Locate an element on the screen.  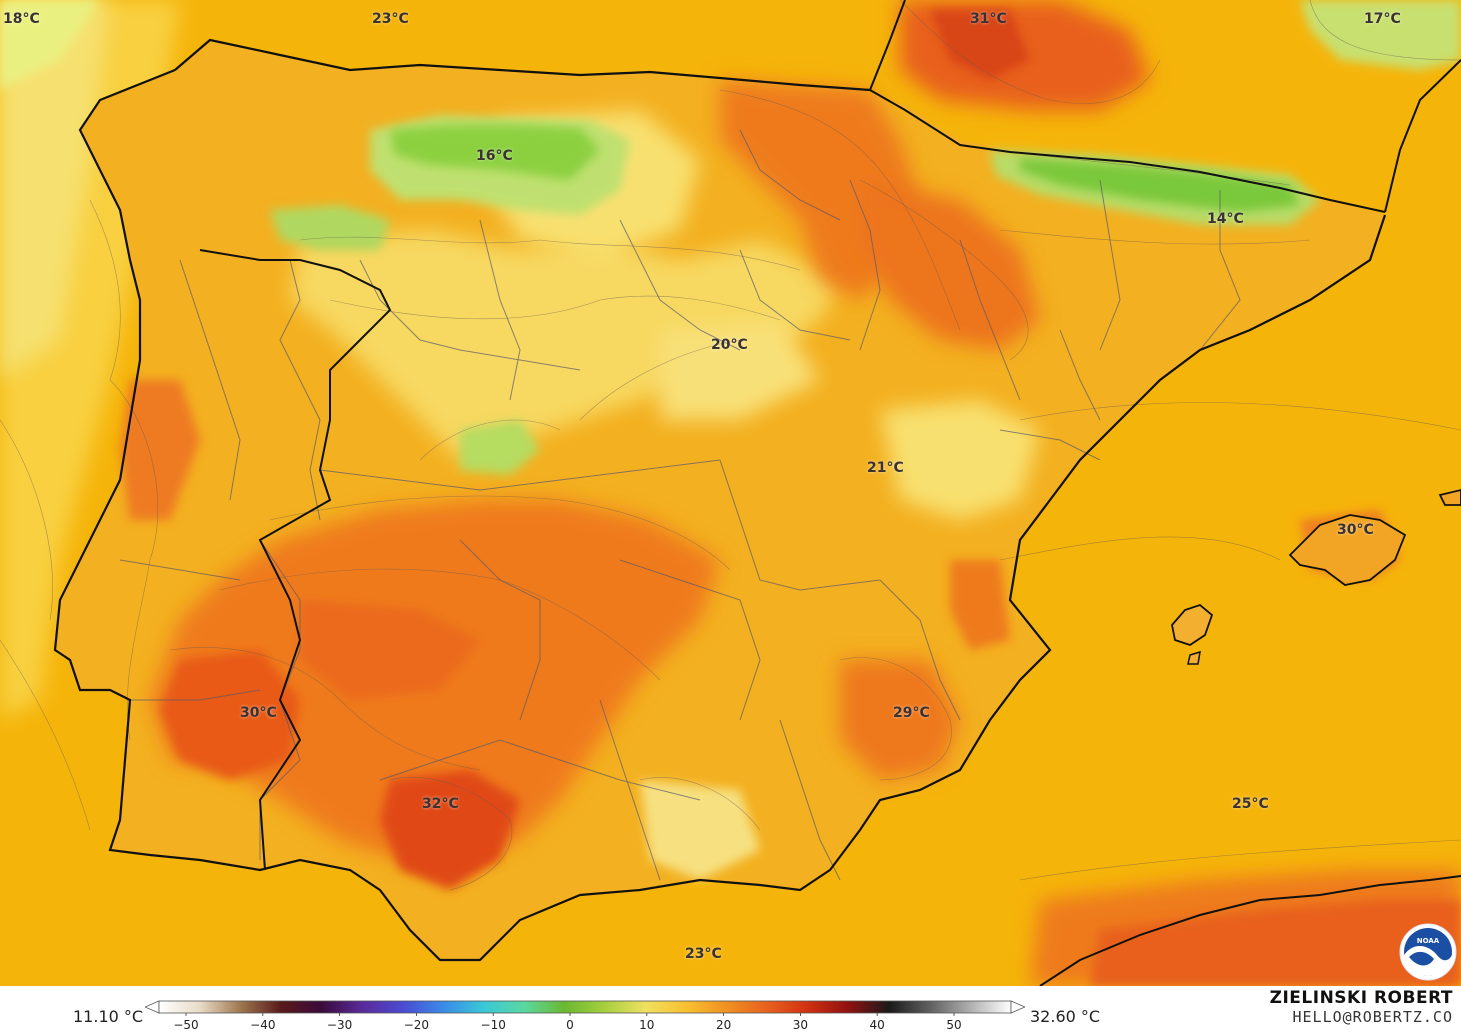
ibiza-island is located at coordinates (1192, 624).